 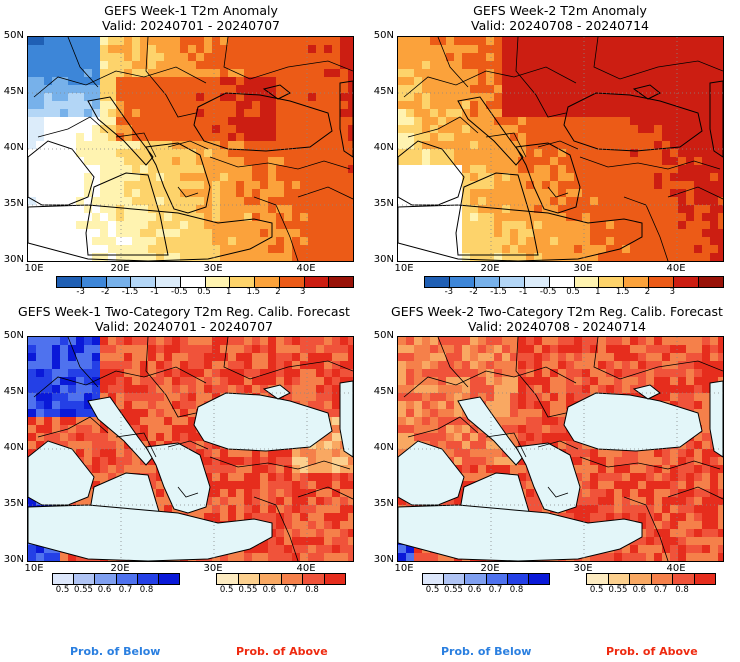 What do you see at coordinates (34, 268) in the screenshot?
I see `lon-tick-label: 10E` at bounding box center [34, 268].